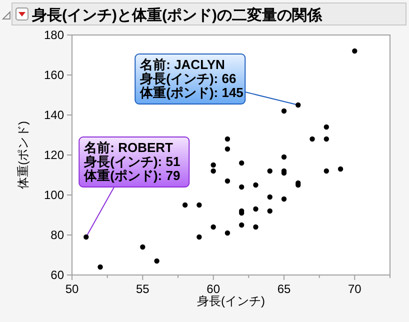  Describe the element at coordinates (177, 15) in the screenshot. I see `chart-title: 身長(インチ)と体重(ポンド)の二変量の関係` at that location.